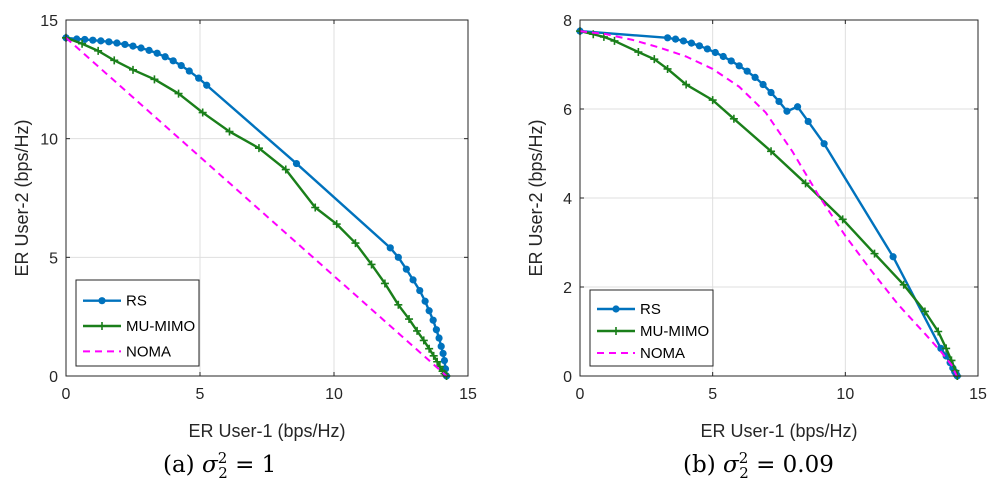 The width and height of the screenshot is (1001, 488). I want to click on y-tick-label: 15, so click(49, 21).